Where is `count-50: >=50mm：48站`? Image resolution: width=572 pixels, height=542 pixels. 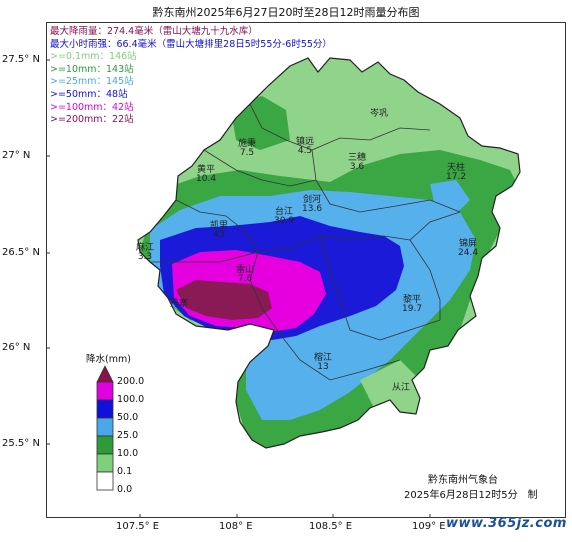 count-50: >=50mm：48站 is located at coordinates (89, 94).